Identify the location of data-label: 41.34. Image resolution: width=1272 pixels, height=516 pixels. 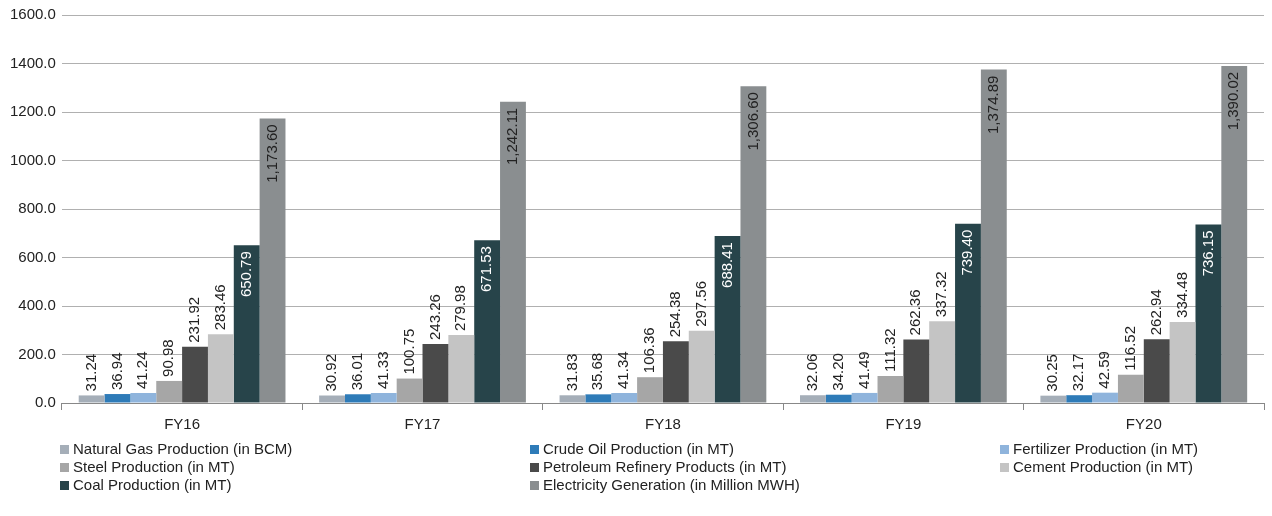
(623, 370).